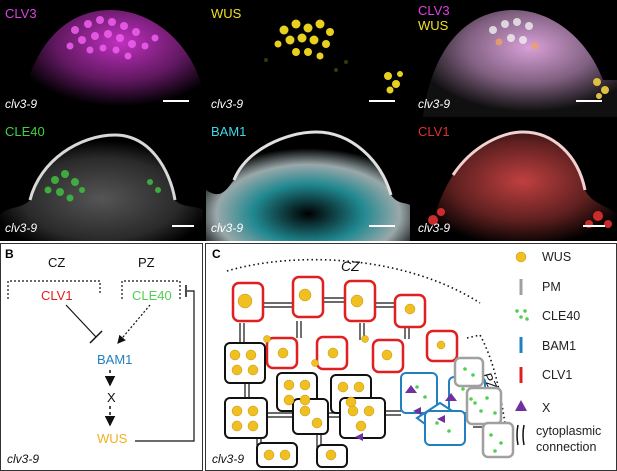 This screenshot has height=471, width=617. Describe the element at coordinates (559, 346) in the screenshot. I see `legend-bam1: BAM1` at that location.